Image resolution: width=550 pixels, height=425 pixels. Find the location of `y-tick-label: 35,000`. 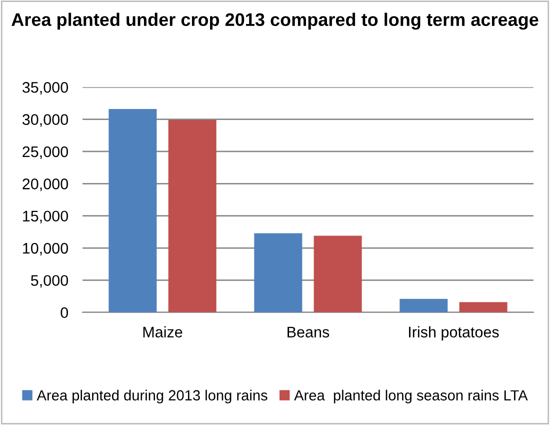

y-tick-label: 35,000 is located at coordinates (45, 88).